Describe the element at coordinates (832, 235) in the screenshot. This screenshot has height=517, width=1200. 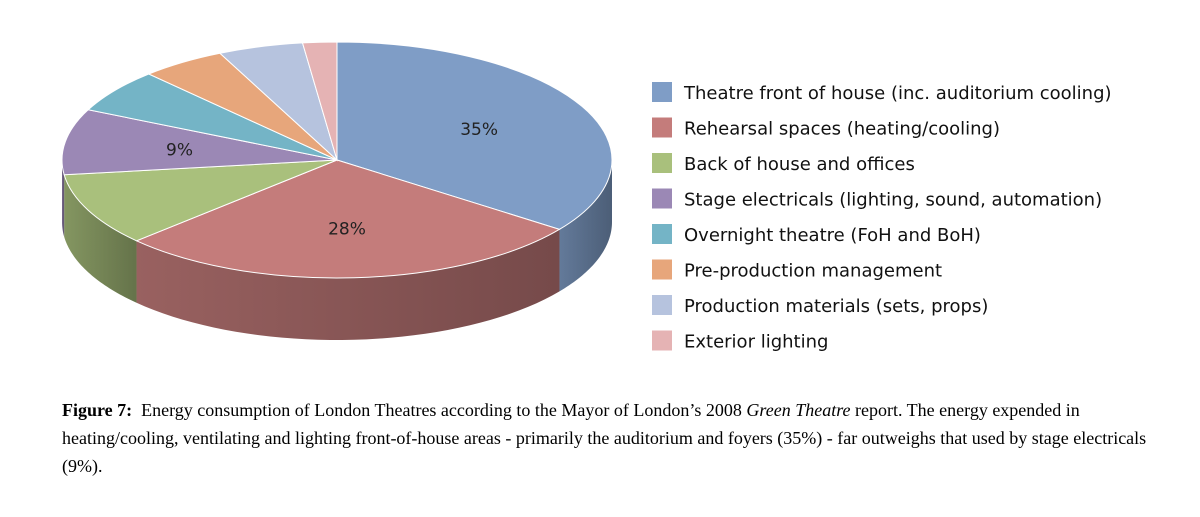
I see `legend-label-overnight-theatre-foh-and-boh: Overnight theatre (FoH and BoH)` at that location.